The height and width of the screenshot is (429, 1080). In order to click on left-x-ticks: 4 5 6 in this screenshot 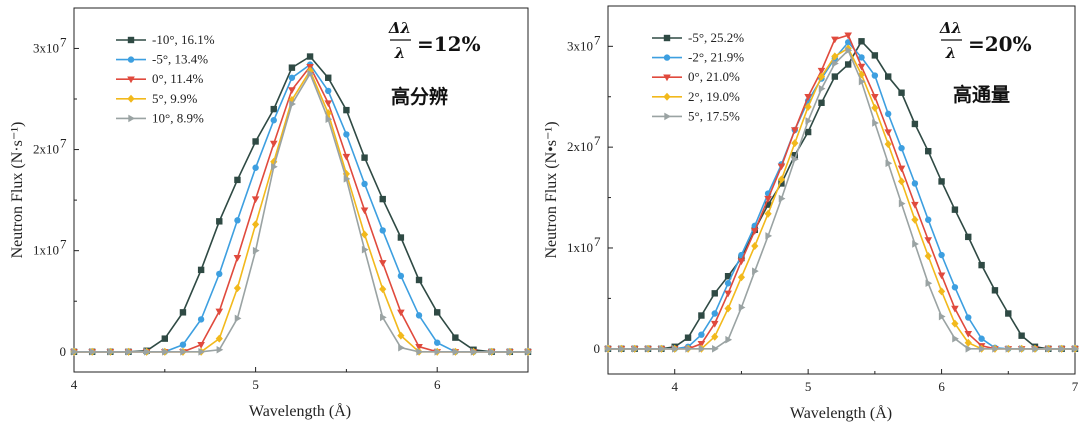, I will do `click(300, 379)`.